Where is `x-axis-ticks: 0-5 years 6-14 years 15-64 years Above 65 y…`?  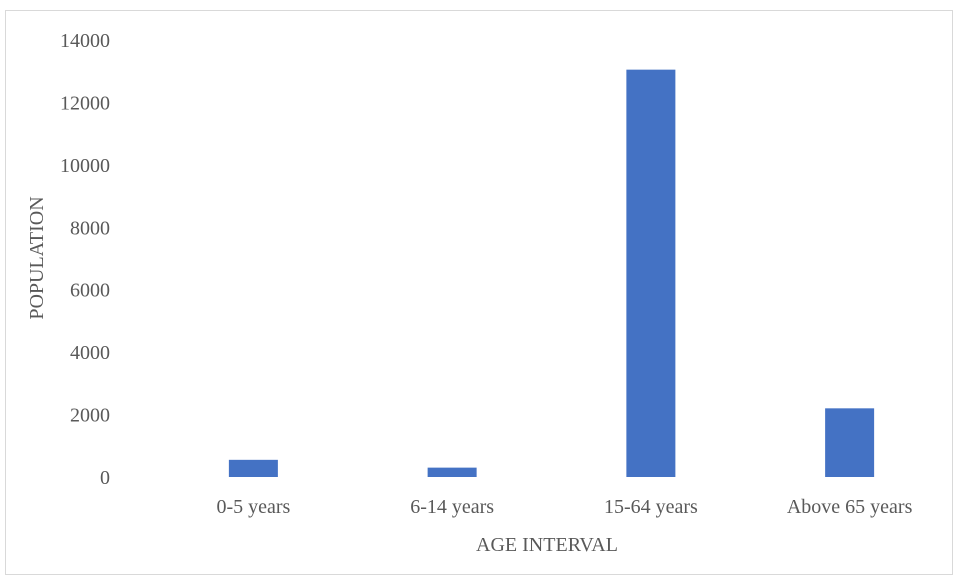 x-axis-ticks: 0-5 years 6-14 years 15-64 years Above 65 y… is located at coordinates (564, 507).